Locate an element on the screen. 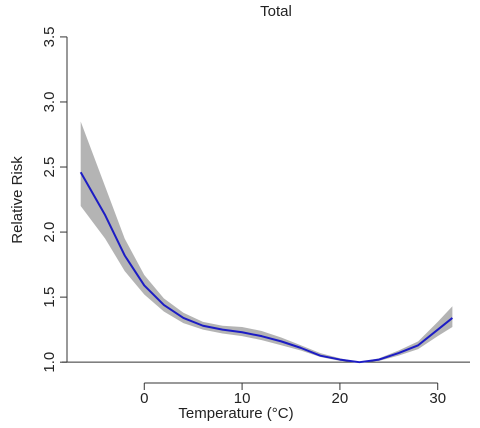 The width and height of the screenshot is (480, 428). y-axis-label: Relative Risk is located at coordinates (17, 200).